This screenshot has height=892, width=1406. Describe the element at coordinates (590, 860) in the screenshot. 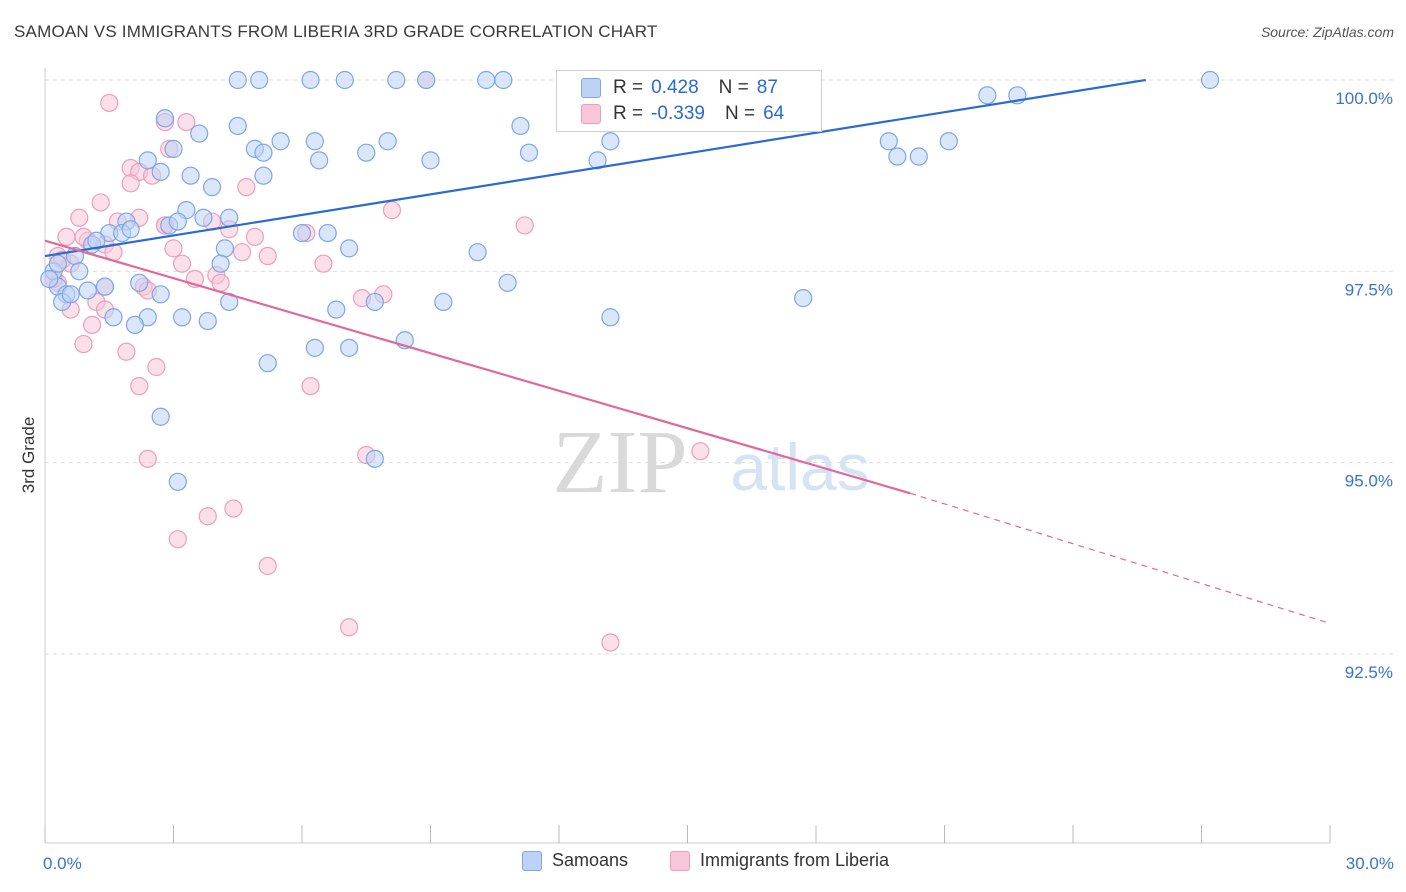

I see `legend-label-samoans: Samoans` at that location.